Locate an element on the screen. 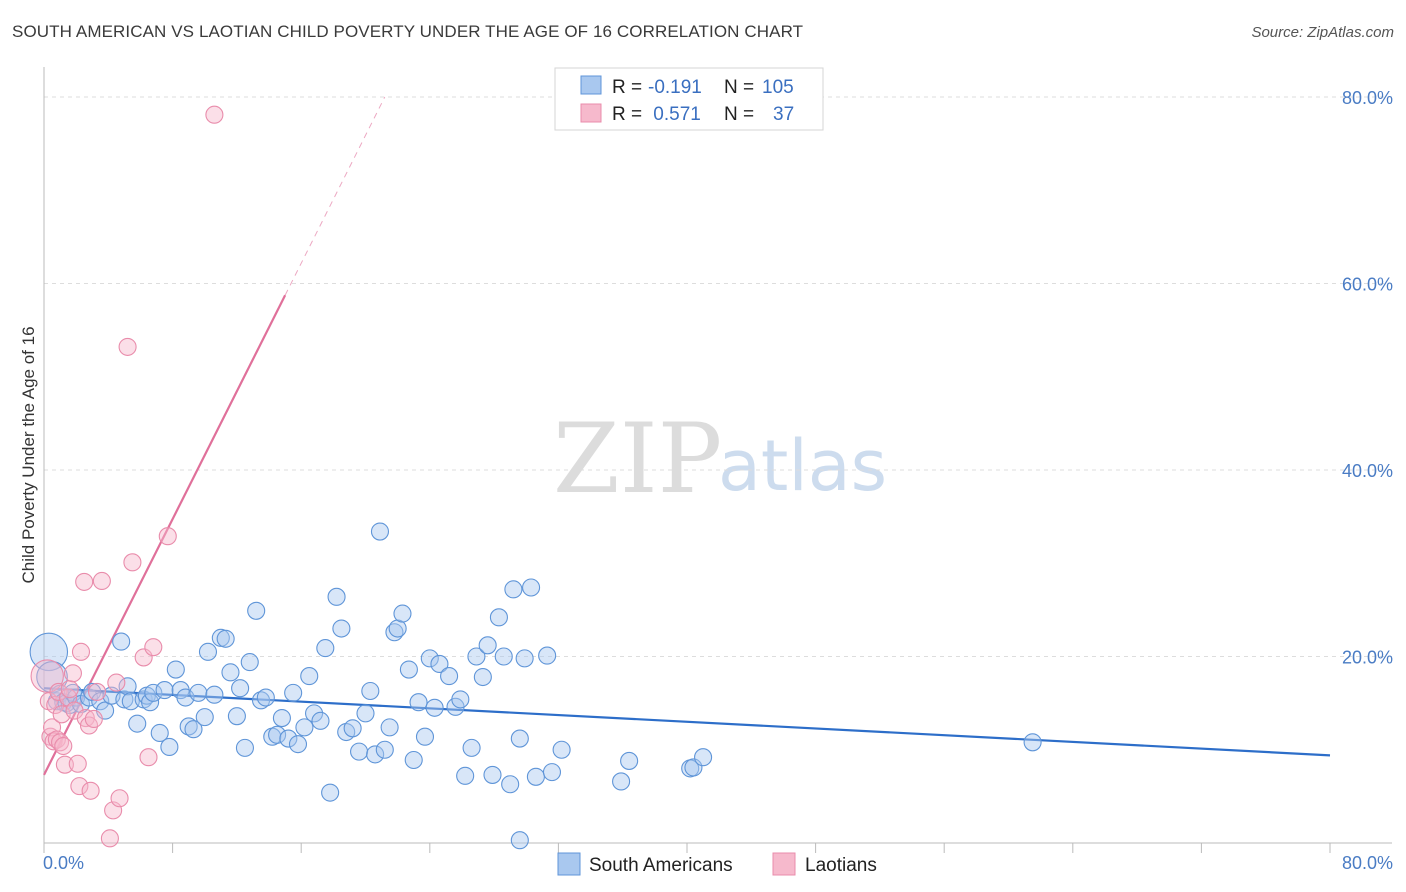 This screenshot has width=1406, height=892. series-legend: South Americans Laotians is located at coordinates (717, 864).